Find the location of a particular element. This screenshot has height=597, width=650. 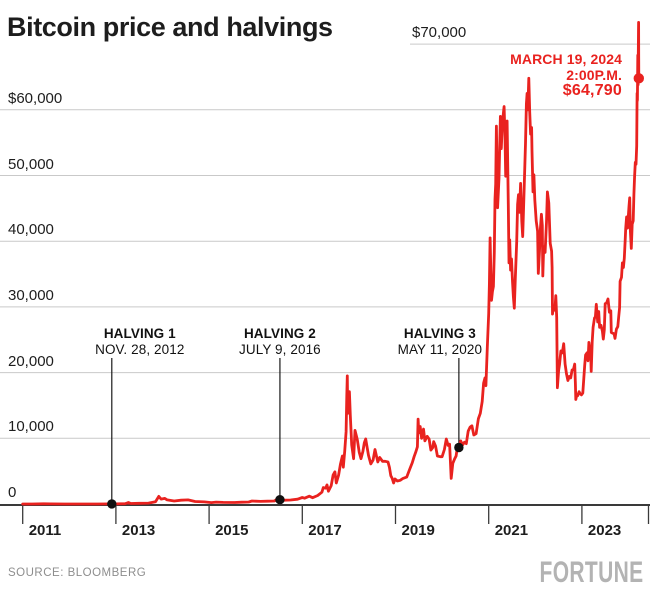

halving-1-date: NOV. 28, 2012 is located at coordinates (140, 349).